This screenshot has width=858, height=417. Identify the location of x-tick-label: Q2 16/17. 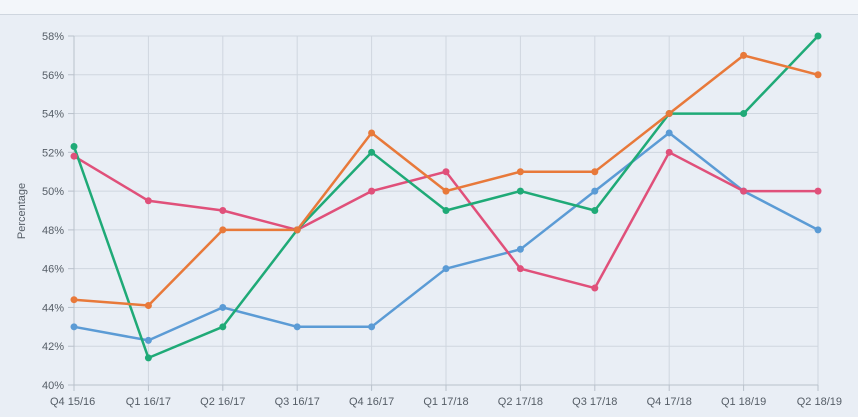
(222, 402).